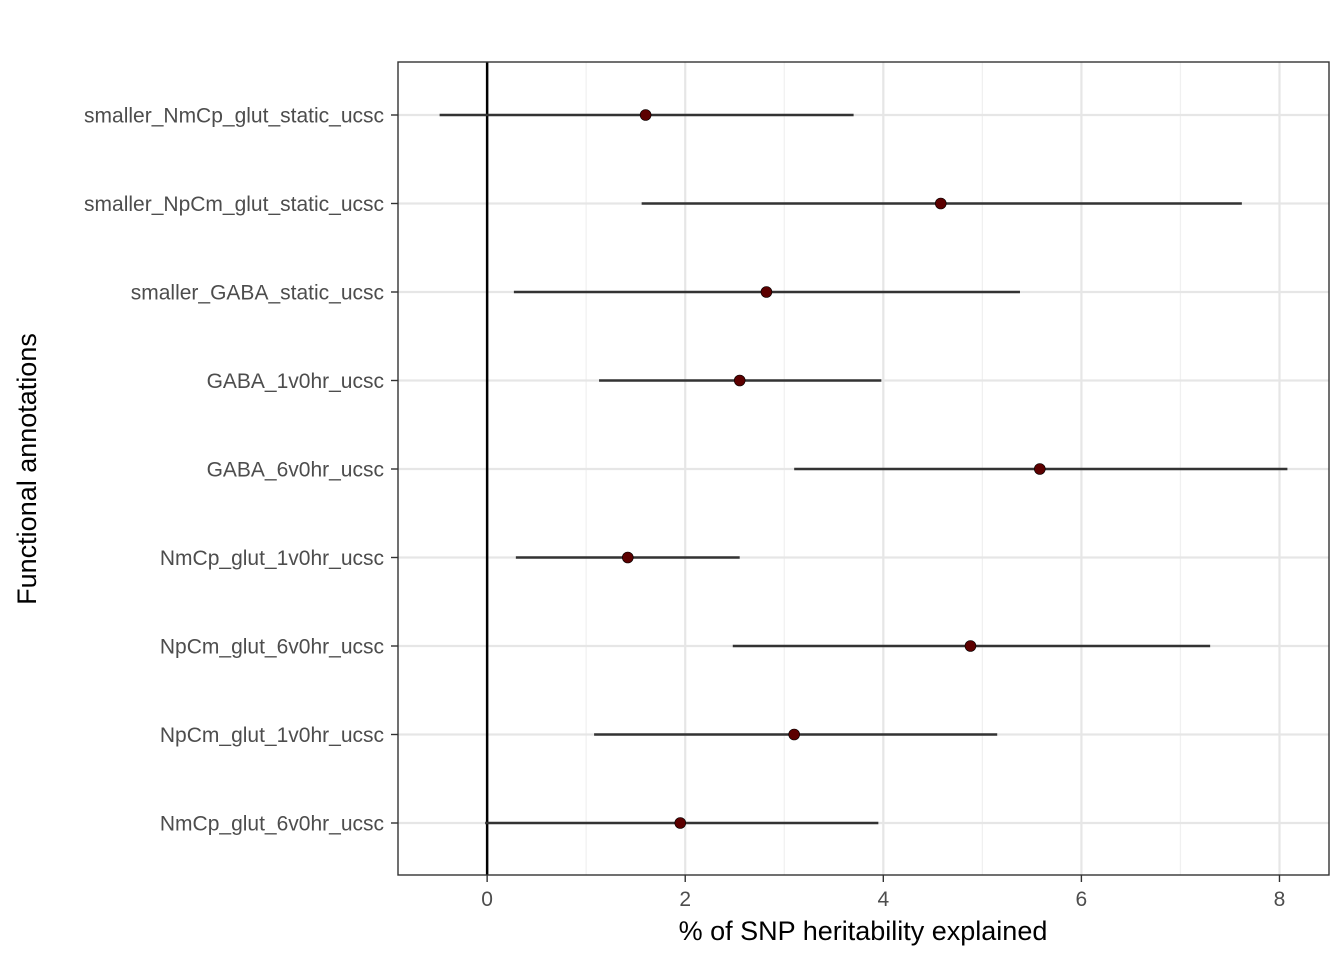  Describe the element at coordinates (272, 824) in the screenshot. I see `y-tick-label: NmCp_glut_6v0hr_ucsc` at that location.